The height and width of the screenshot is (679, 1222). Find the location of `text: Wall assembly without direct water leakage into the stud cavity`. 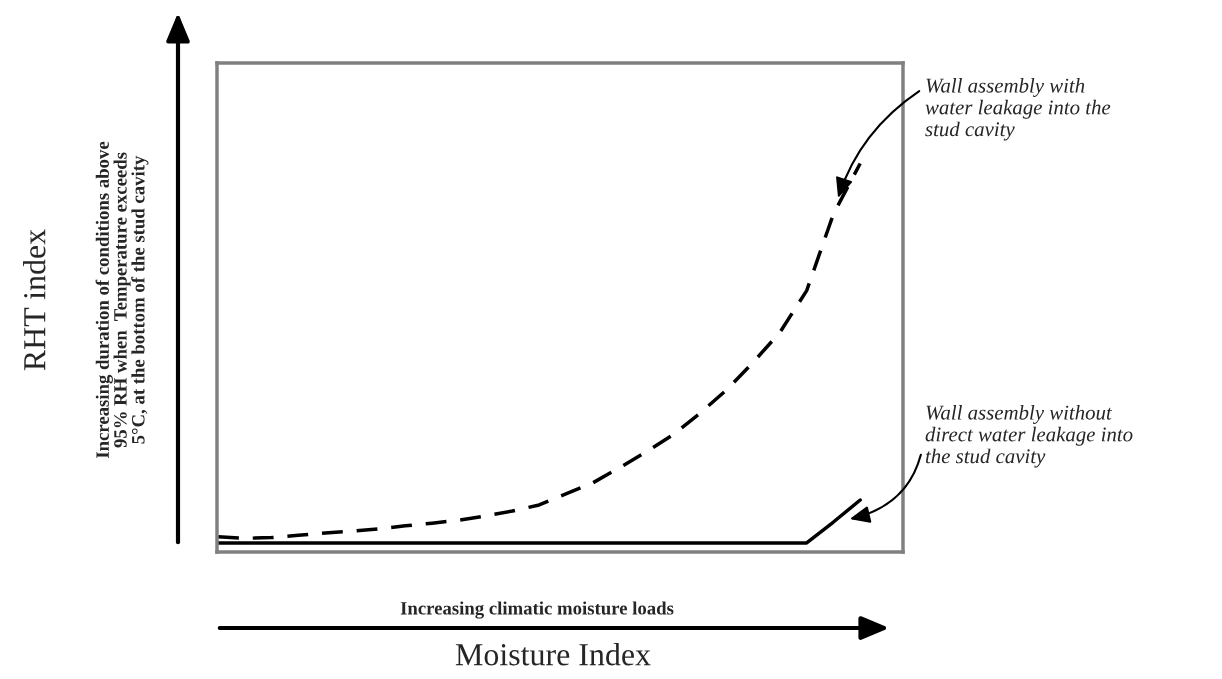

text: Wall assembly without direct water leakage into the stud cavity is located at coordinates (1029, 436).